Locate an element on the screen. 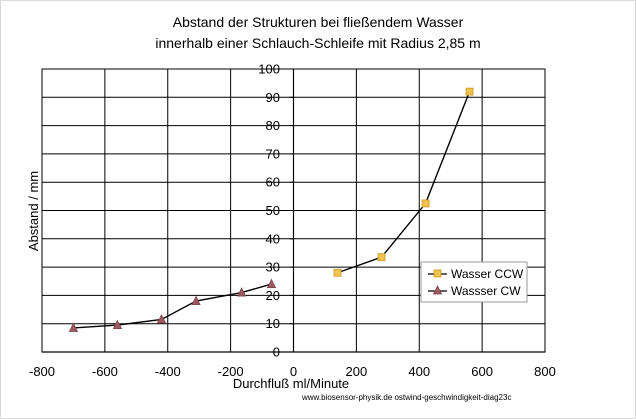 The width and height of the screenshot is (636, 419). y-tick-label: 0 is located at coordinates (276, 352).